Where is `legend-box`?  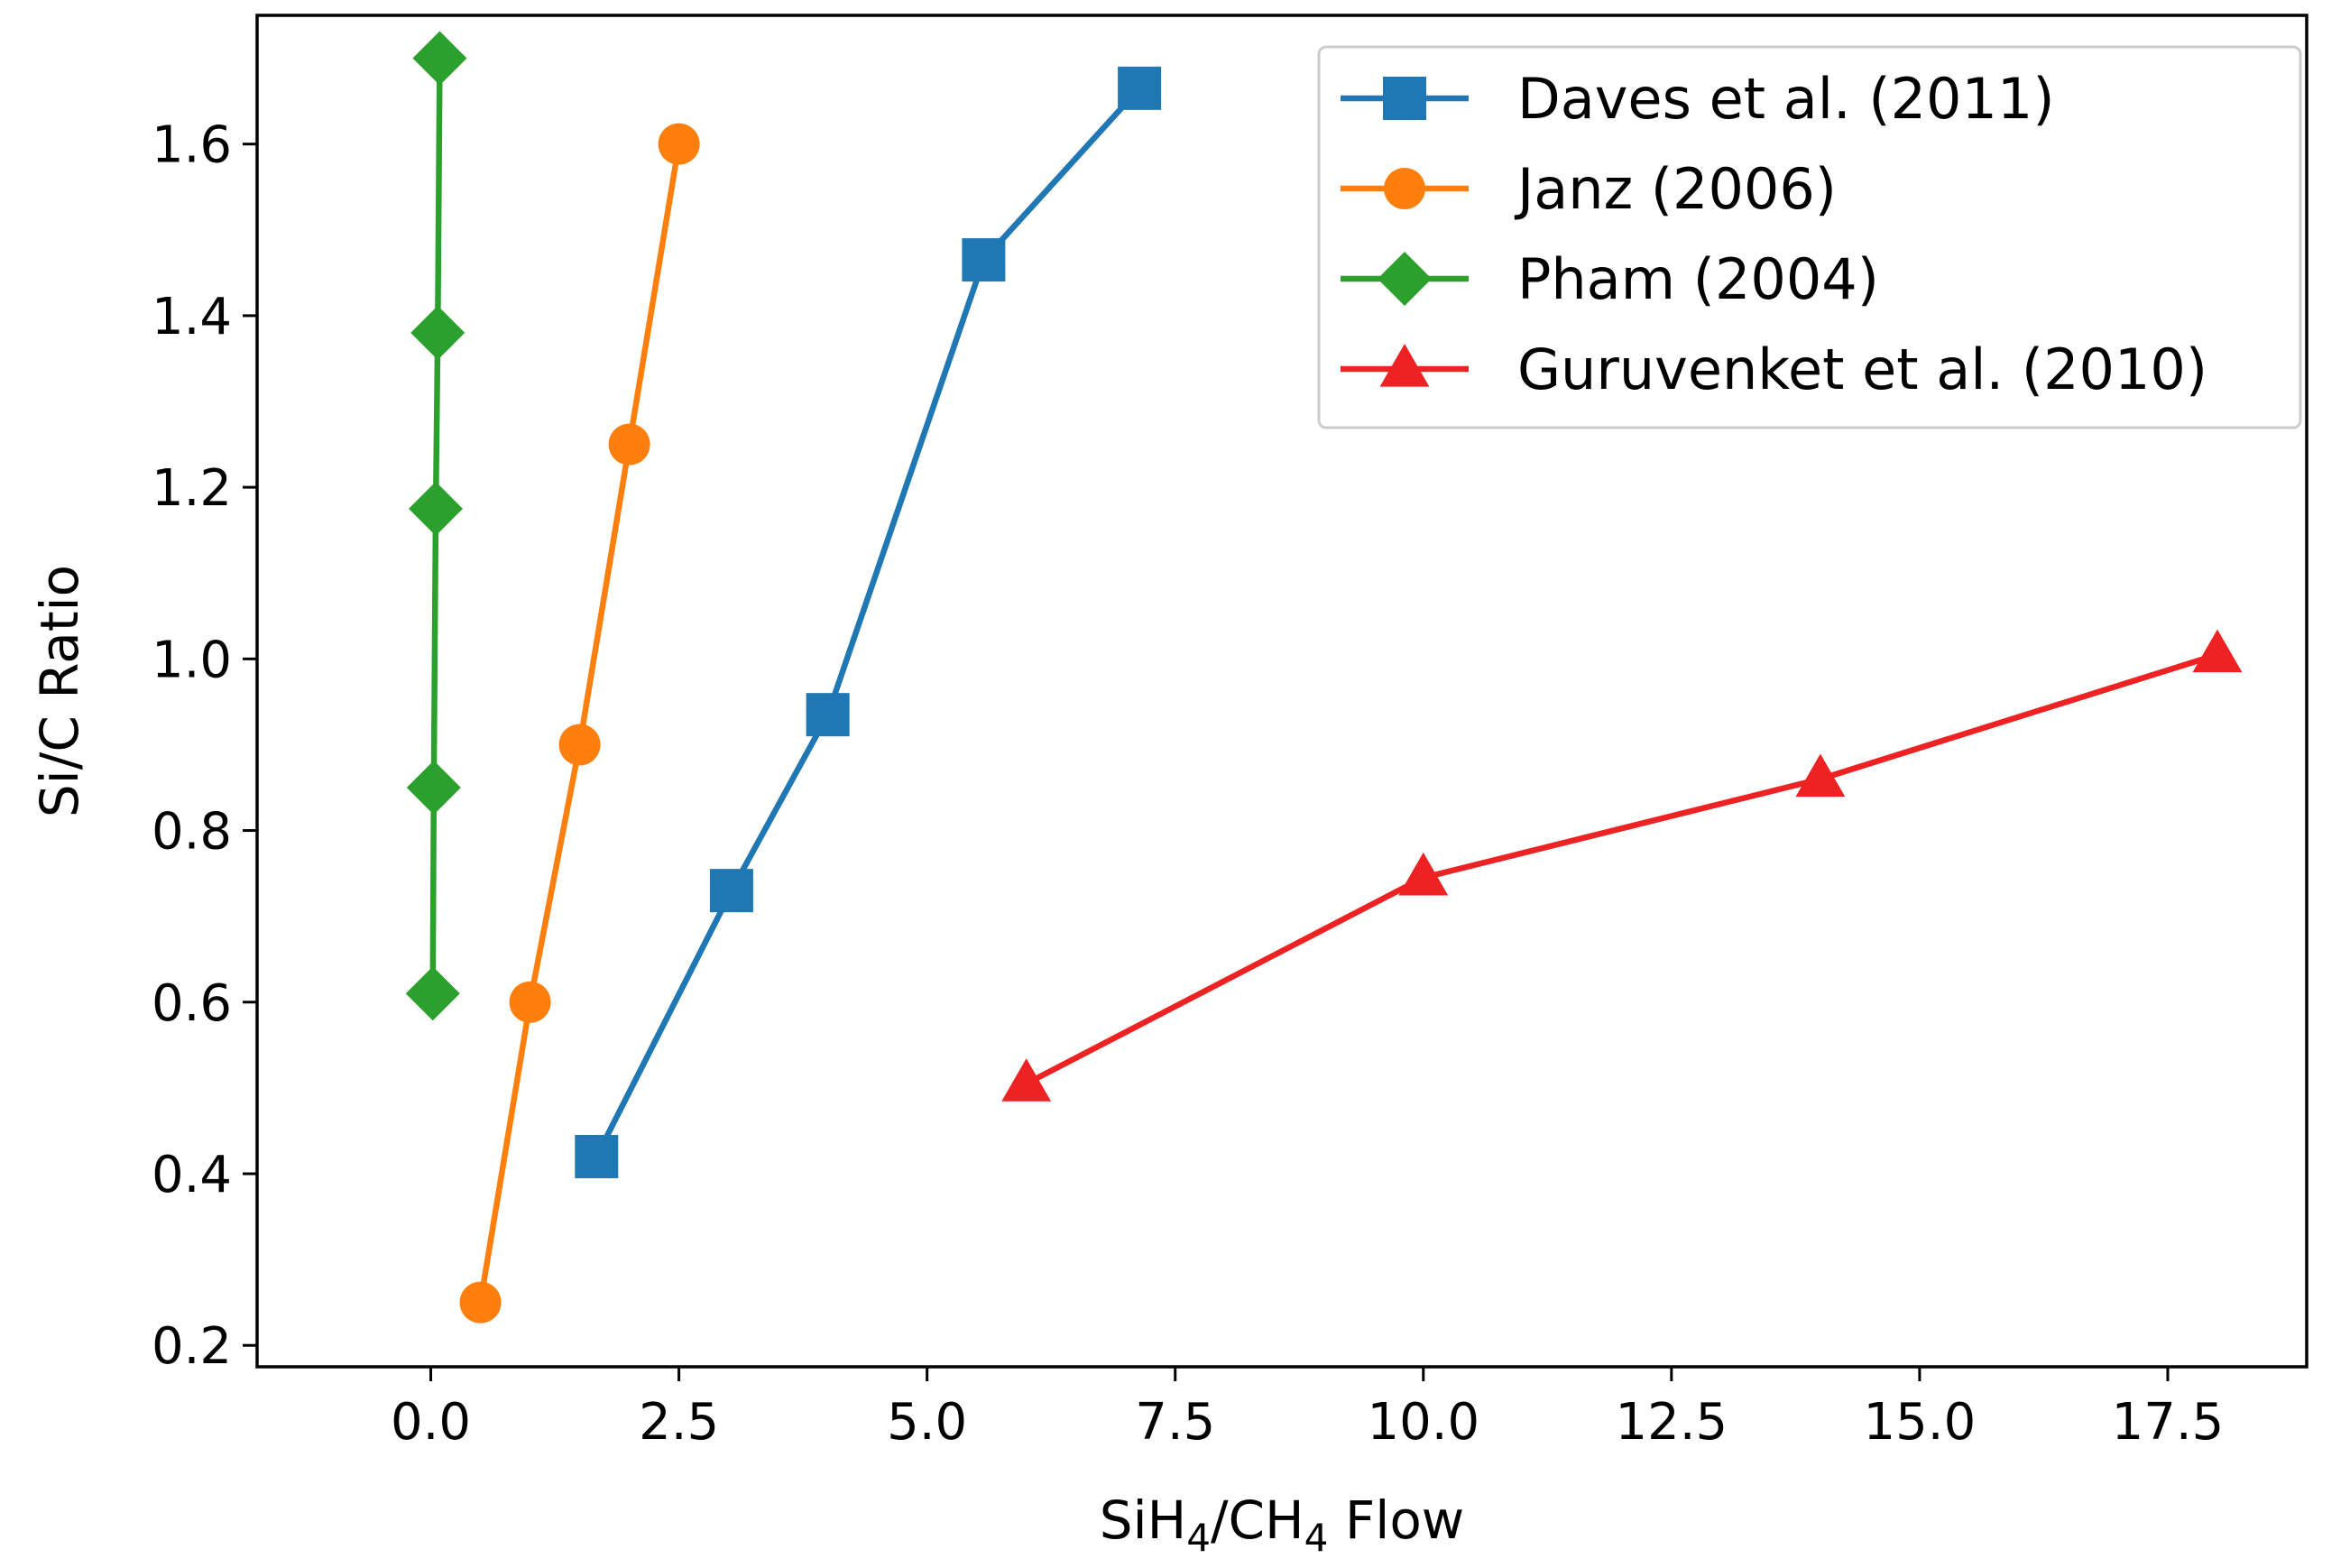
legend-box is located at coordinates (1809, 237).